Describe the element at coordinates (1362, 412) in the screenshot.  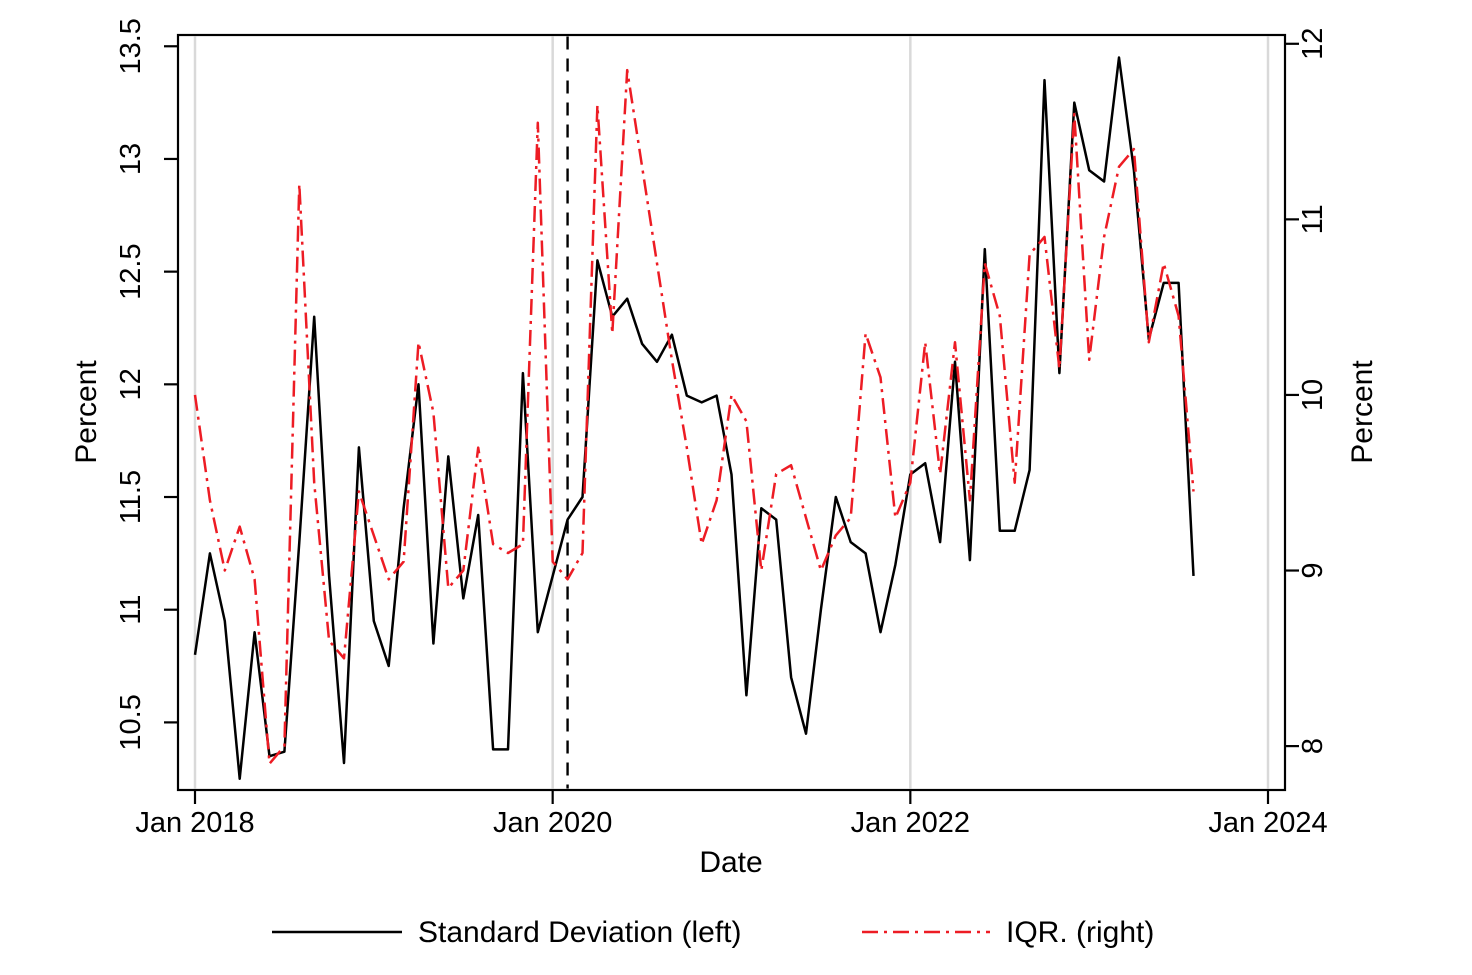
I see `right-axis-title: Percent` at that location.